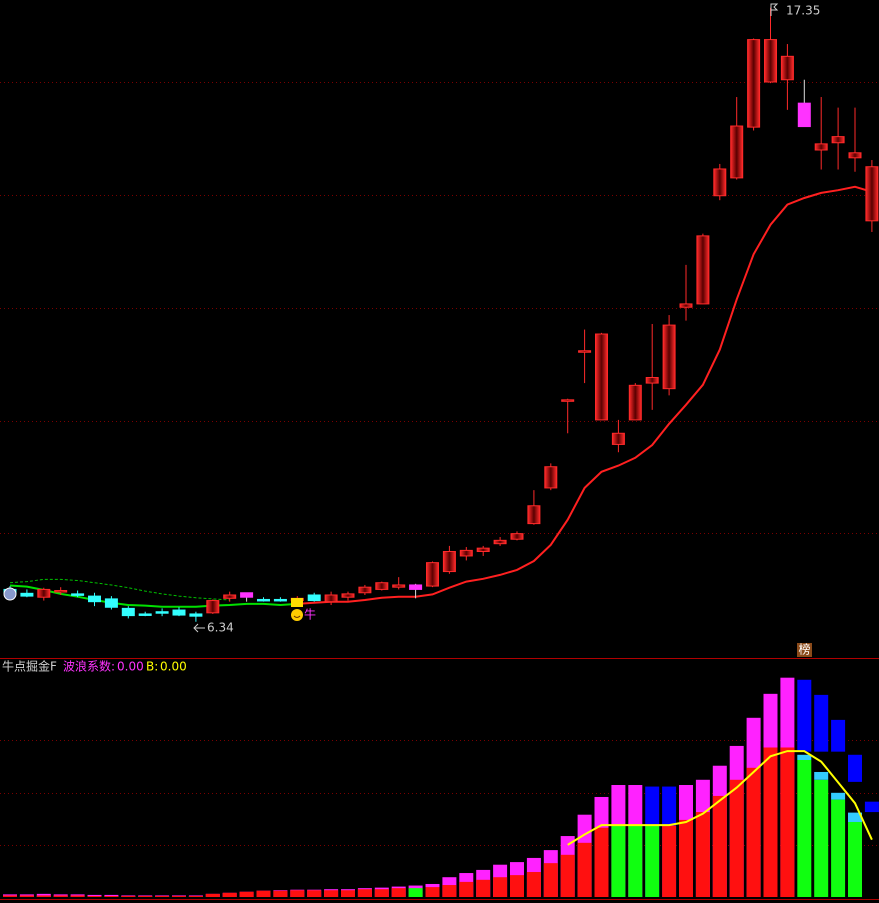  I want to click on icon-smile-mouth, so click(297, 616).